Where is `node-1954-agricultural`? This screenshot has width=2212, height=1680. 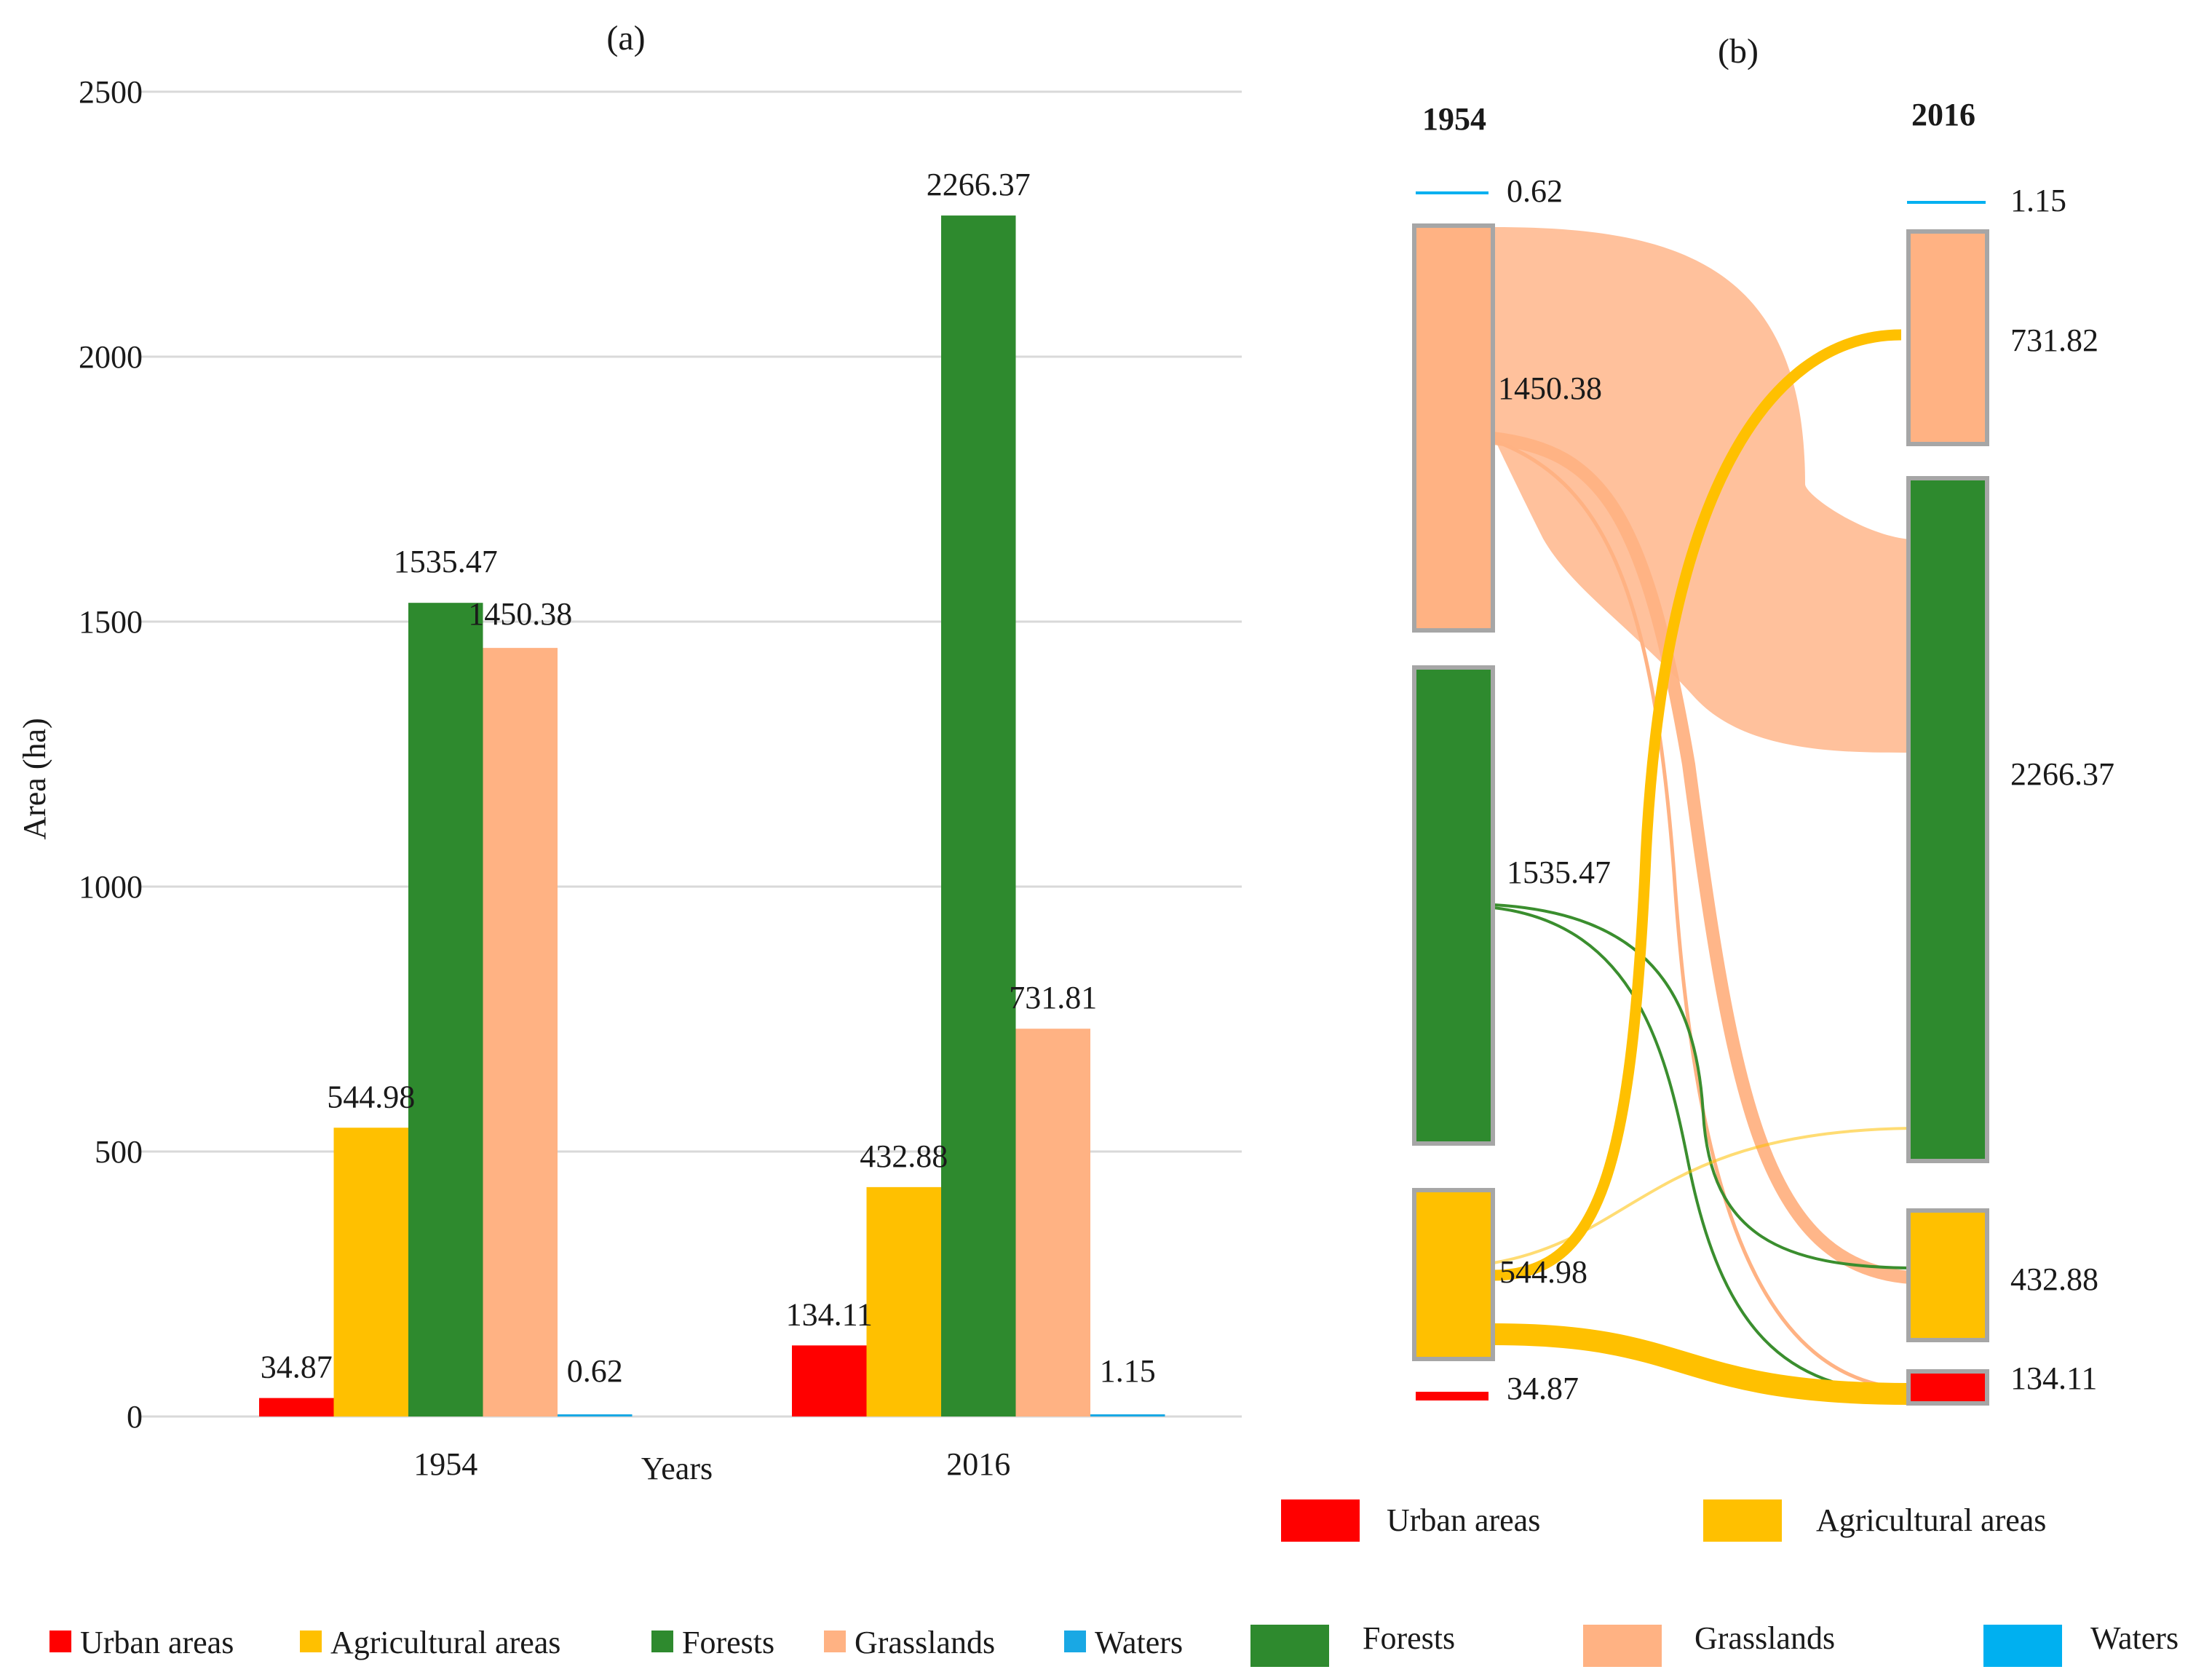 node-1954-agricultural is located at coordinates (1453, 1274).